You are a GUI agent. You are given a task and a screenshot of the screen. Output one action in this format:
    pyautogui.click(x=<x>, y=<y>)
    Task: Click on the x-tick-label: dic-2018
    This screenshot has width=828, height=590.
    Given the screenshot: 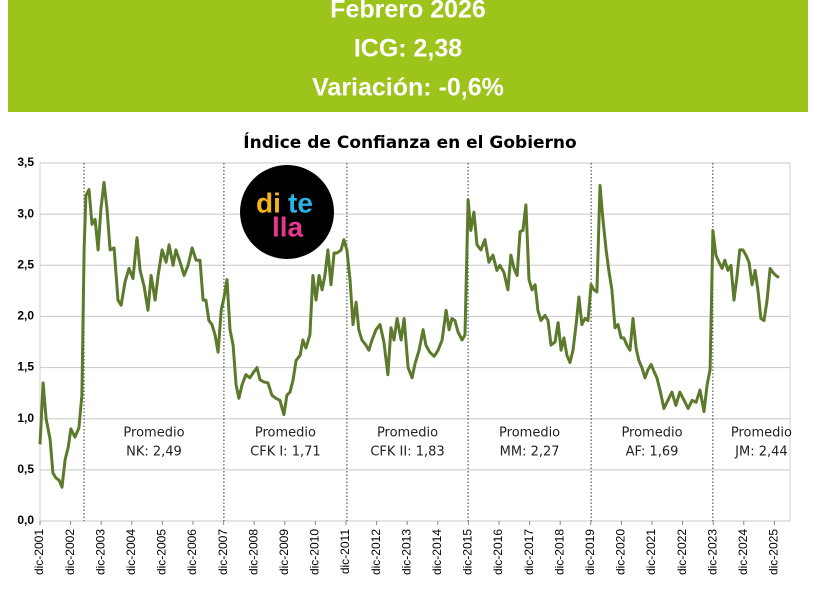 What is the action you would take?
    pyautogui.click(x=559, y=552)
    